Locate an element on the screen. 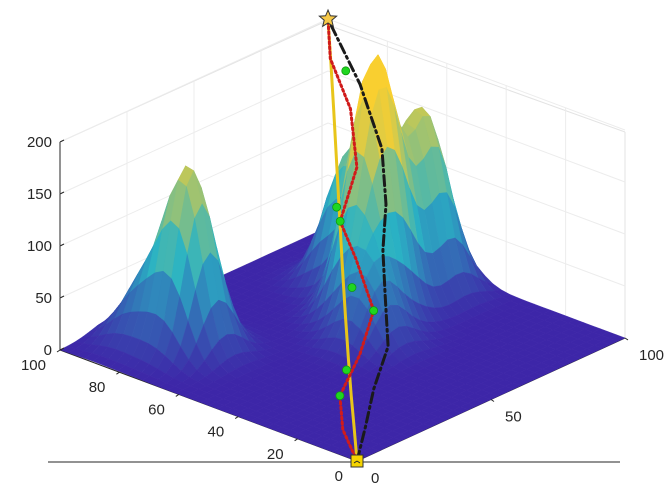 This screenshot has width=668, height=492. path-lines is located at coordinates (358, 240).